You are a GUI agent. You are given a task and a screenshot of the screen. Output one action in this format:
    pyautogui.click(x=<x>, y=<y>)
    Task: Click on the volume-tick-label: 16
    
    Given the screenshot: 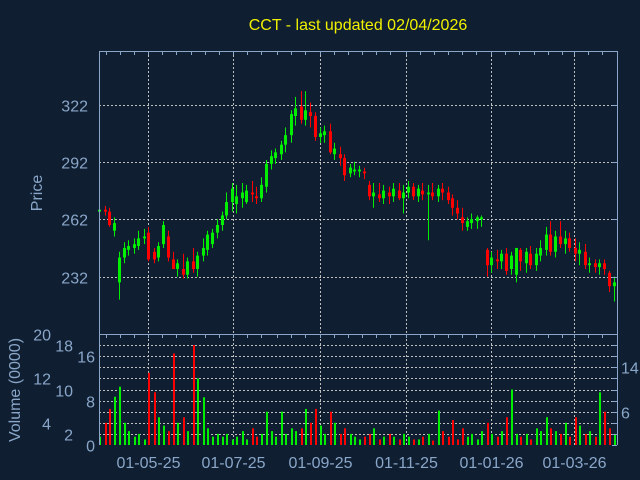 What is the action you would take?
    pyautogui.click(x=86, y=358)
    